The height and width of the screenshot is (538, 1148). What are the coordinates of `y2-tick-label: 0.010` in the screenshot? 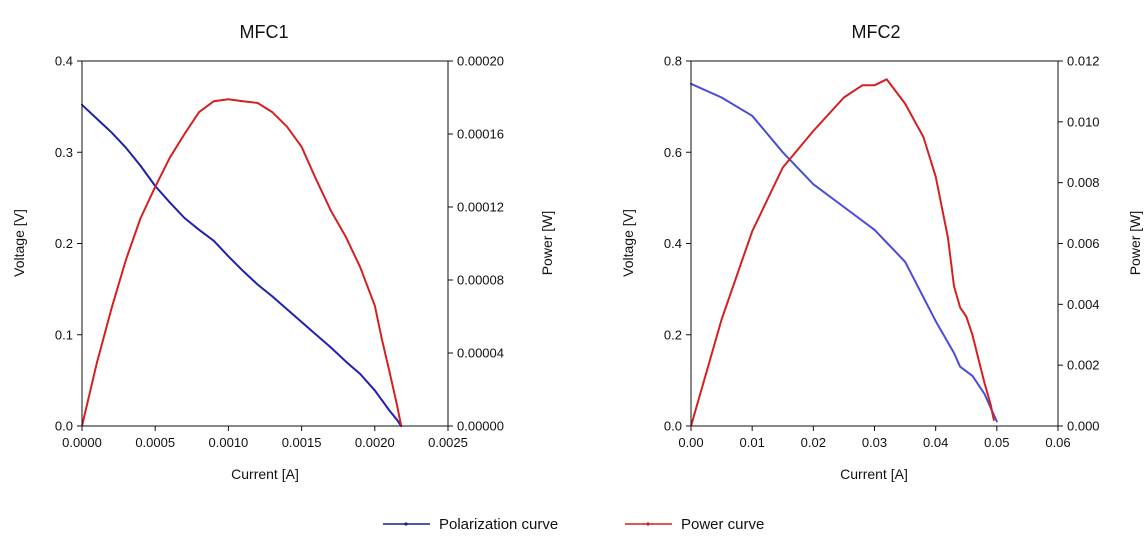 It's located at (1083, 121).